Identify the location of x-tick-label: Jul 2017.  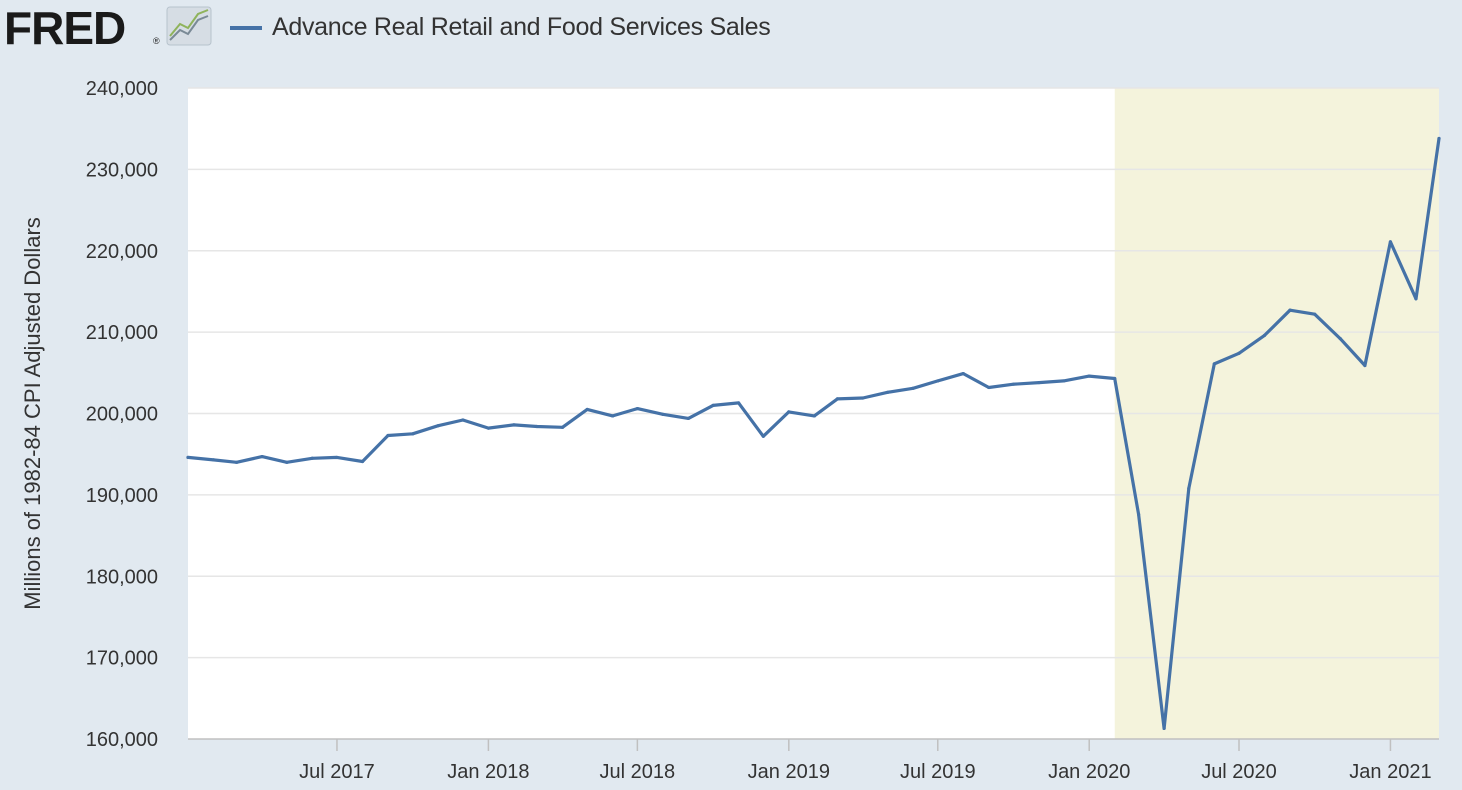
(337, 772).